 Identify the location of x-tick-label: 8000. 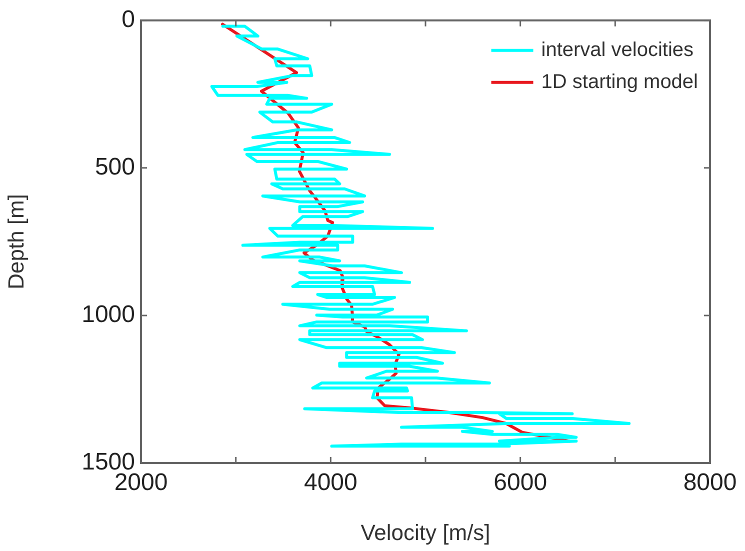
(710, 482).